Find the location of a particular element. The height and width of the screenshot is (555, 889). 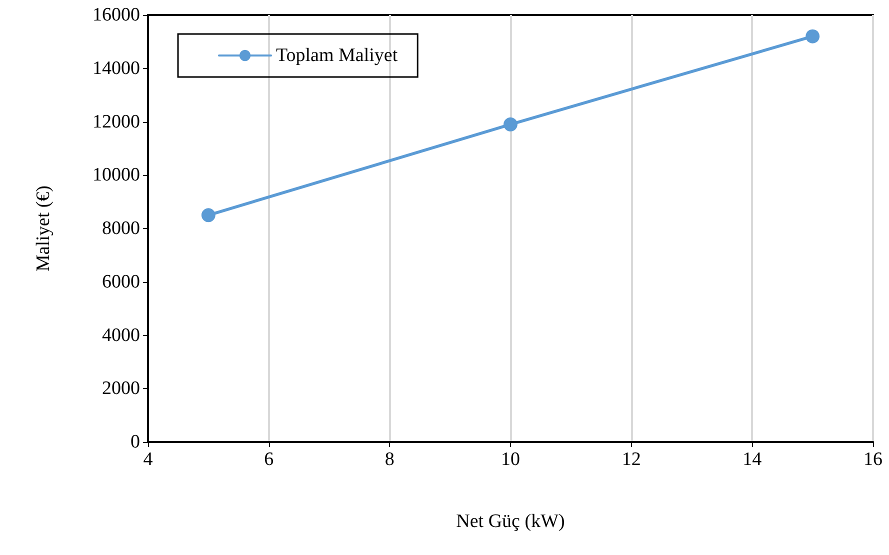

y-tick-label: 10000 is located at coordinates (116, 175).